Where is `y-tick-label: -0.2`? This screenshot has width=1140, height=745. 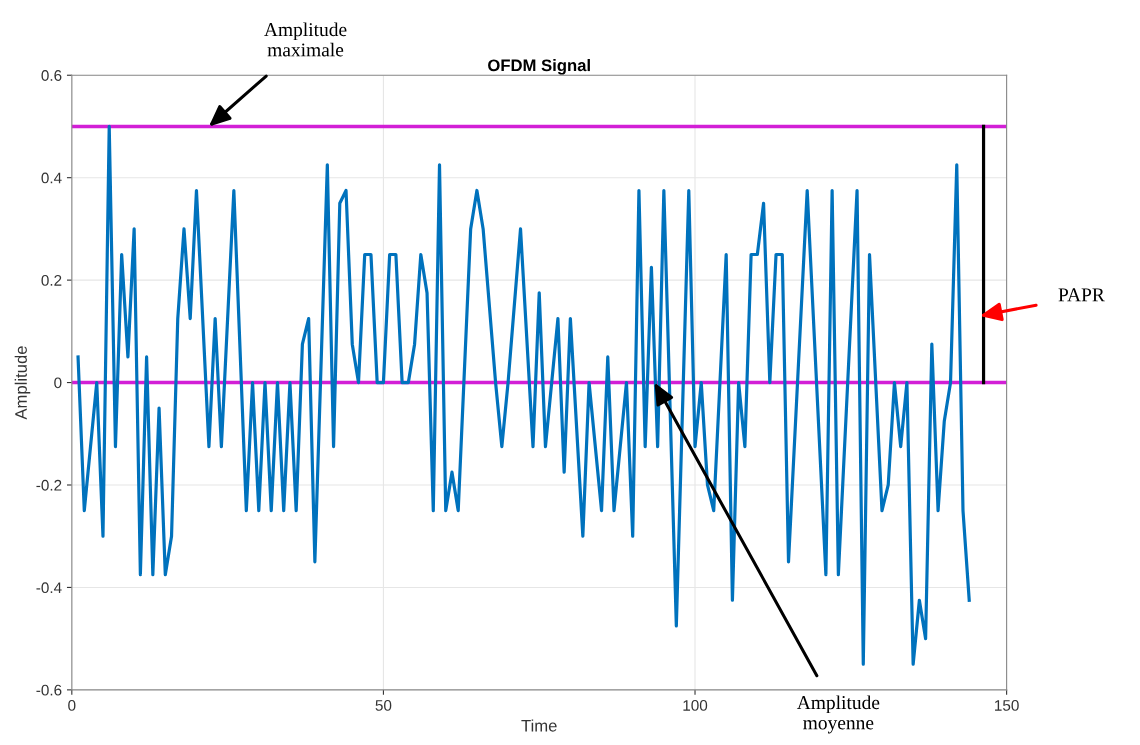
y-tick-label: -0.2 is located at coordinates (49, 485).